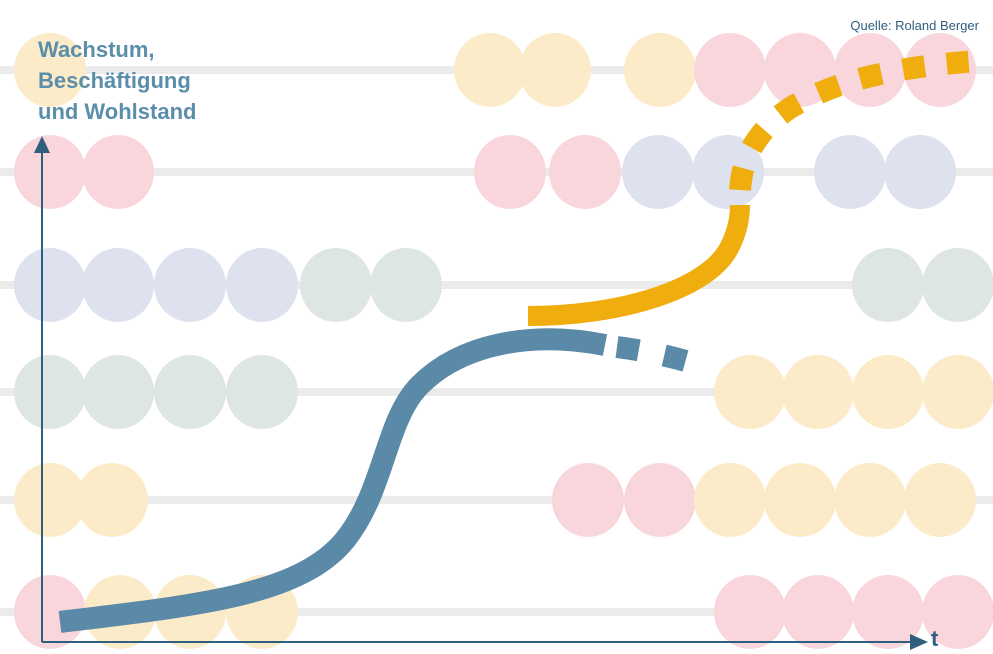 The height and width of the screenshot is (654, 993). I want to click on y-axis-title-line-2: Beschäftigung, so click(114, 80).